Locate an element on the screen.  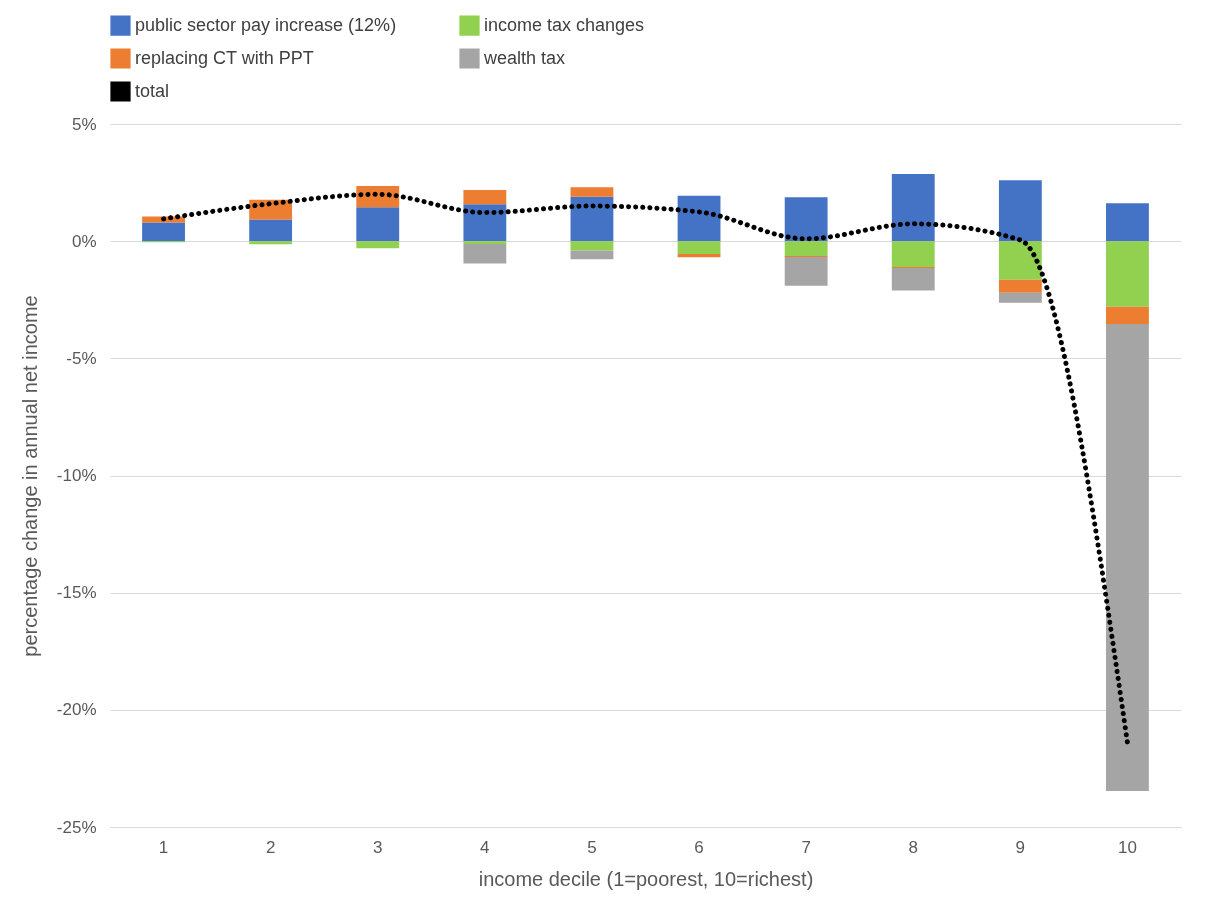
y-tick-label: -10% is located at coordinates (76, 475).